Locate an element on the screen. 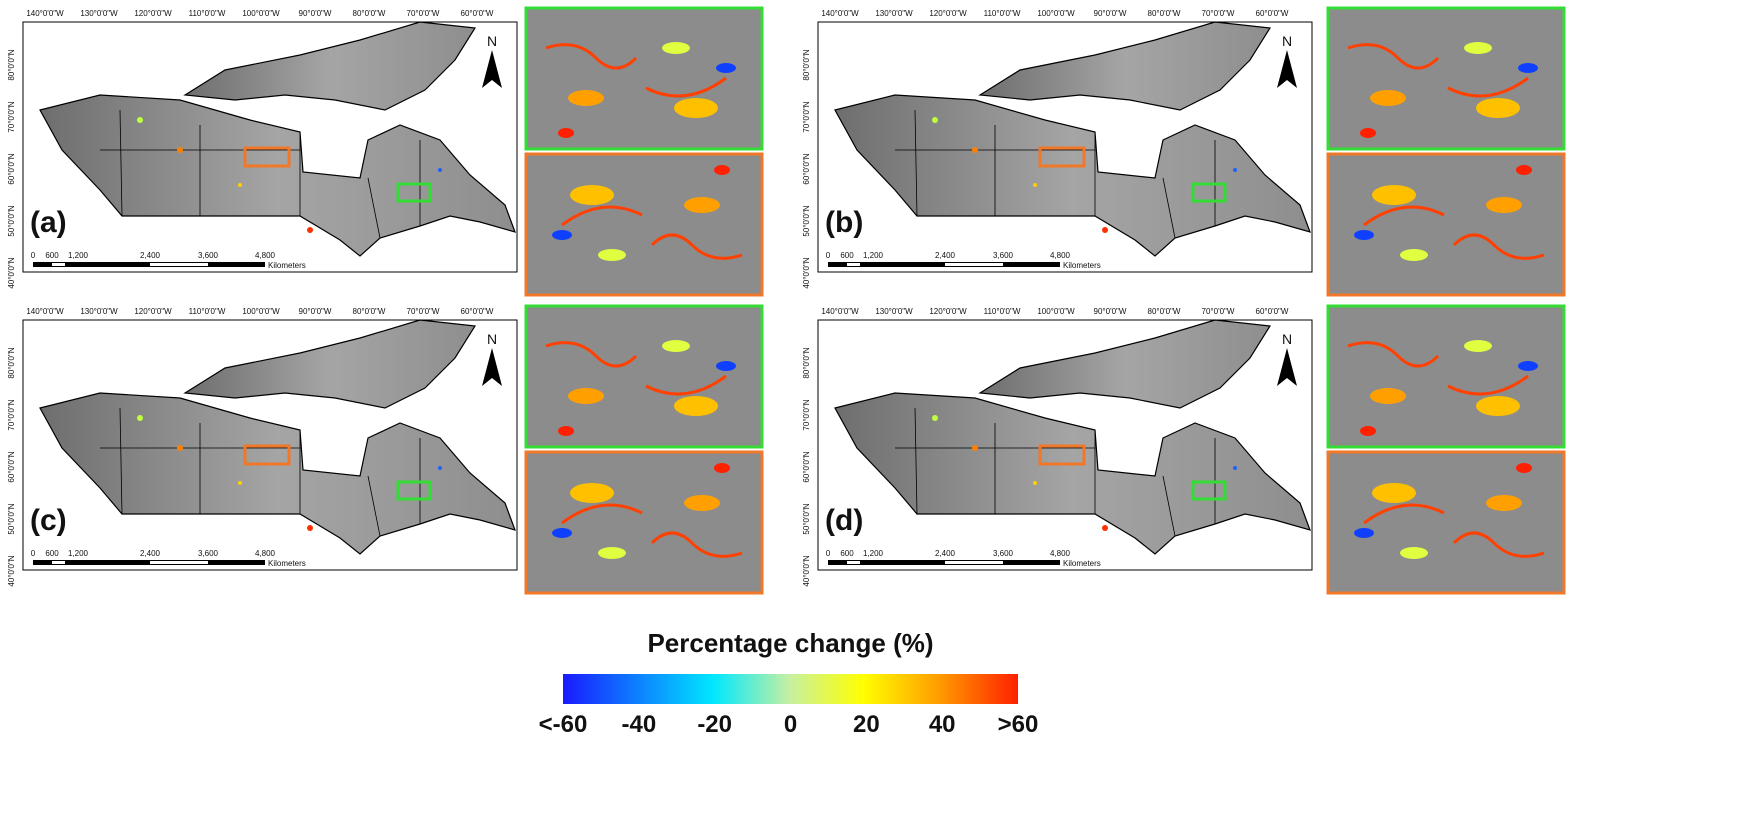  colorbar-title: Percentage change (%) is located at coordinates (790, 643).